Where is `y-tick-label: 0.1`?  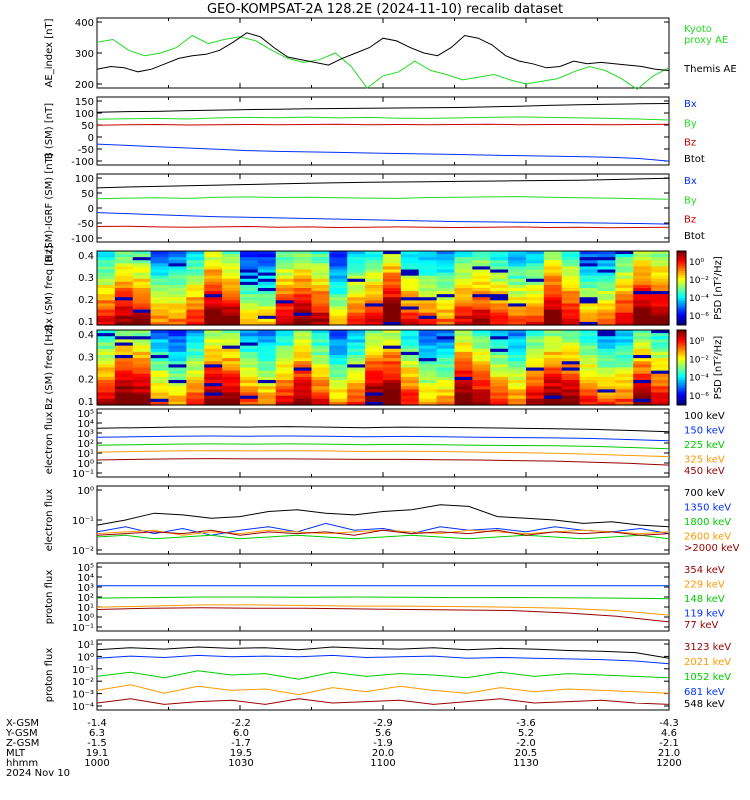 y-tick-label: 0.1 is located at coordinates (86, 402).